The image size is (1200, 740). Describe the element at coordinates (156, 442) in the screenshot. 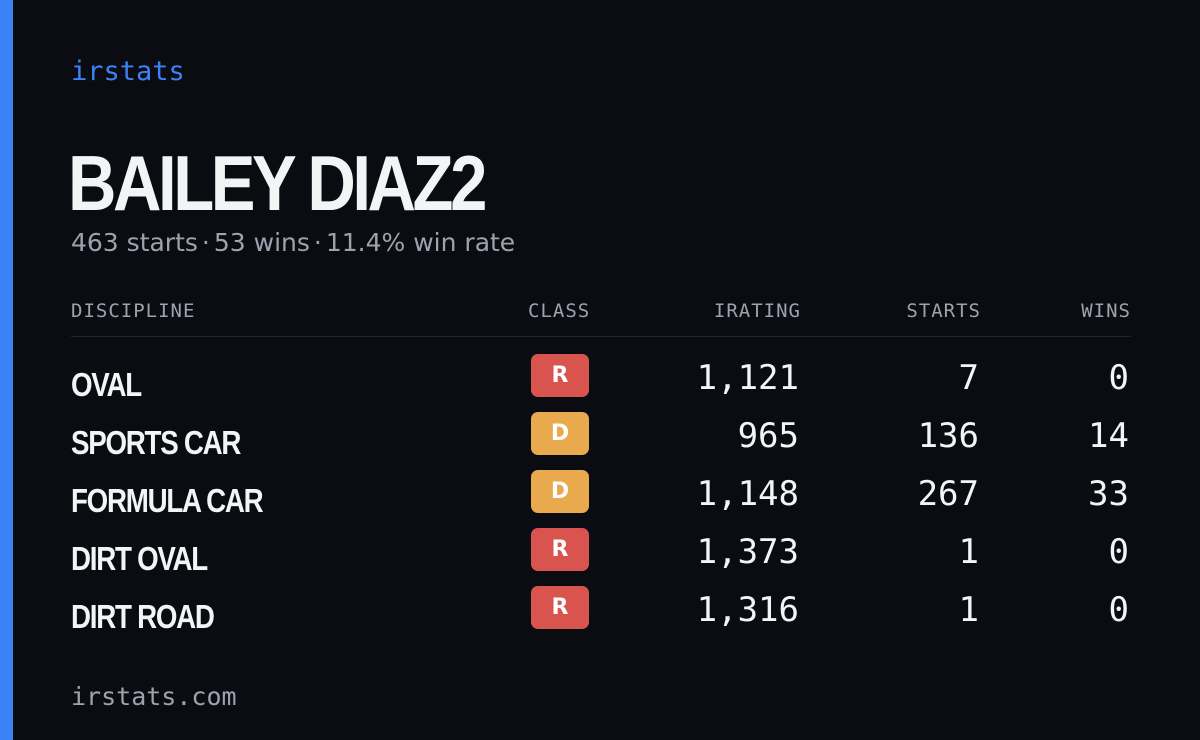

I see `discipline-label: SPORTS CAR` at that location.